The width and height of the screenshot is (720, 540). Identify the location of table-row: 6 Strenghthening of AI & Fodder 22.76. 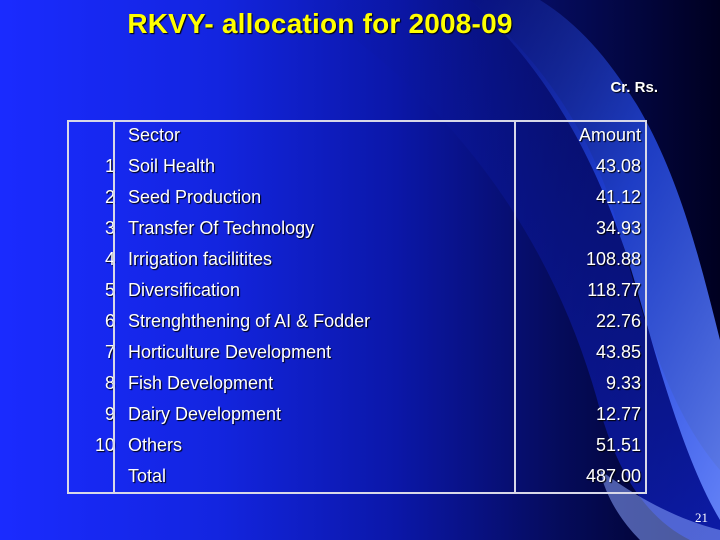
(357, 321).